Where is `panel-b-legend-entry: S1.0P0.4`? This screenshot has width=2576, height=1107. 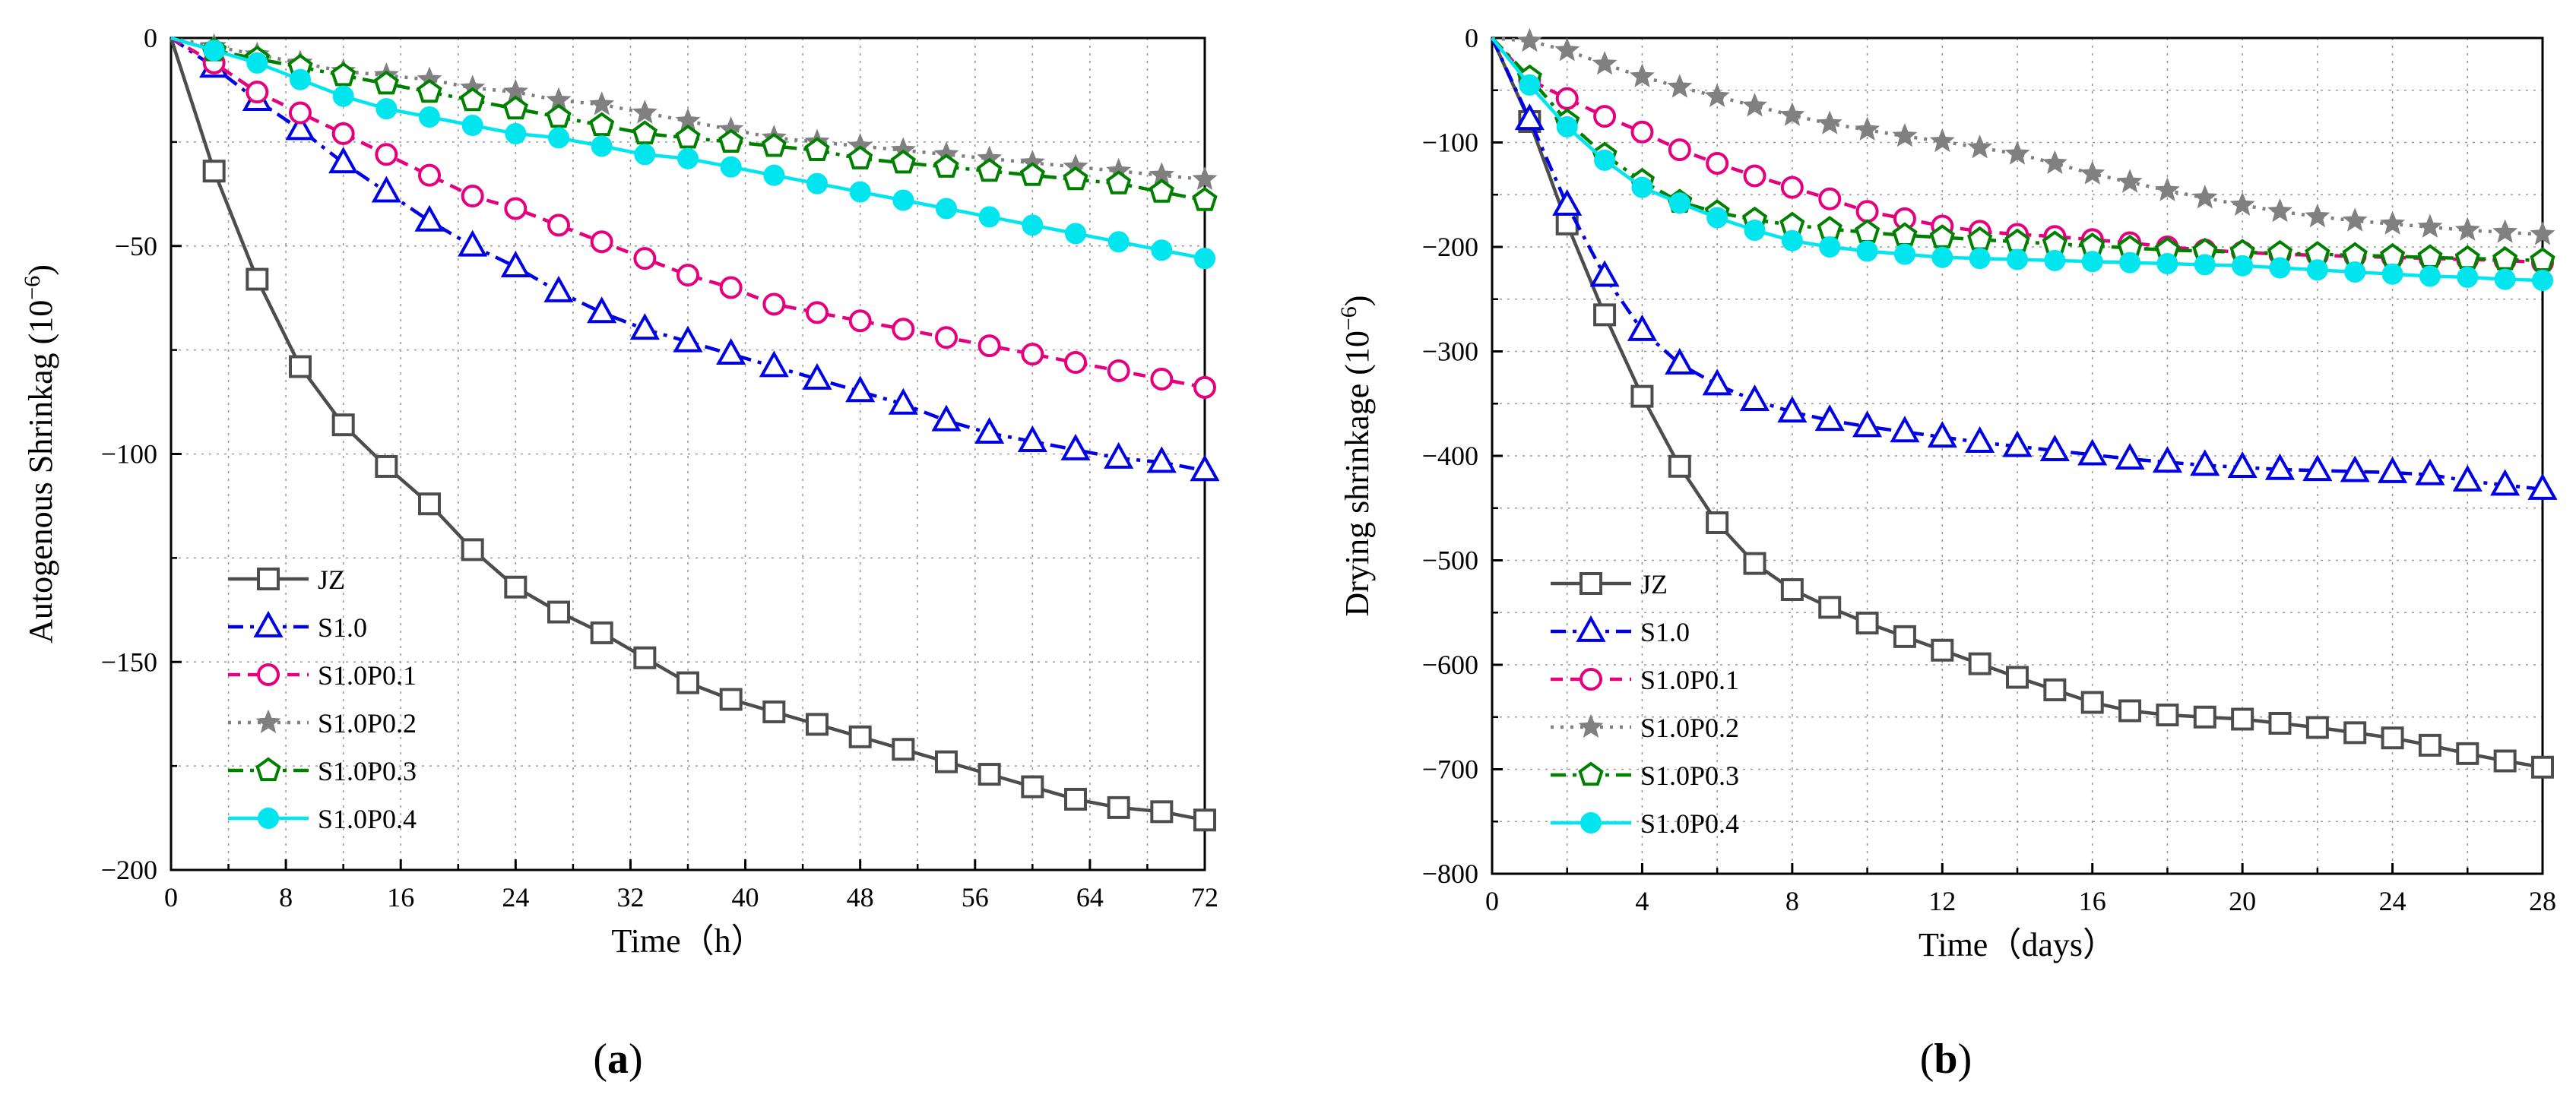
panel-b-legend-entry: S1.0P0.4 is located at coordinates (1645, 824).